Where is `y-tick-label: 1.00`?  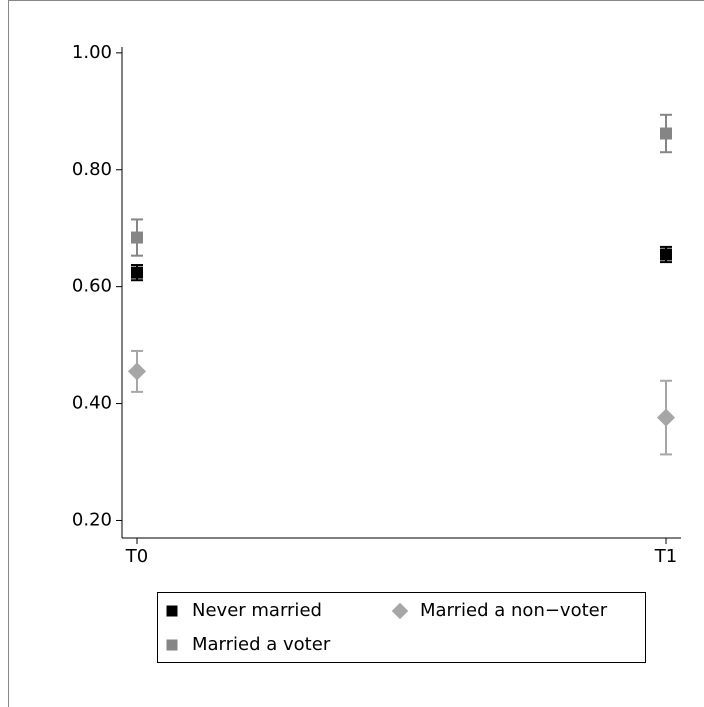
y-tick-label: 1.00 is located at coordinates (92, 52).